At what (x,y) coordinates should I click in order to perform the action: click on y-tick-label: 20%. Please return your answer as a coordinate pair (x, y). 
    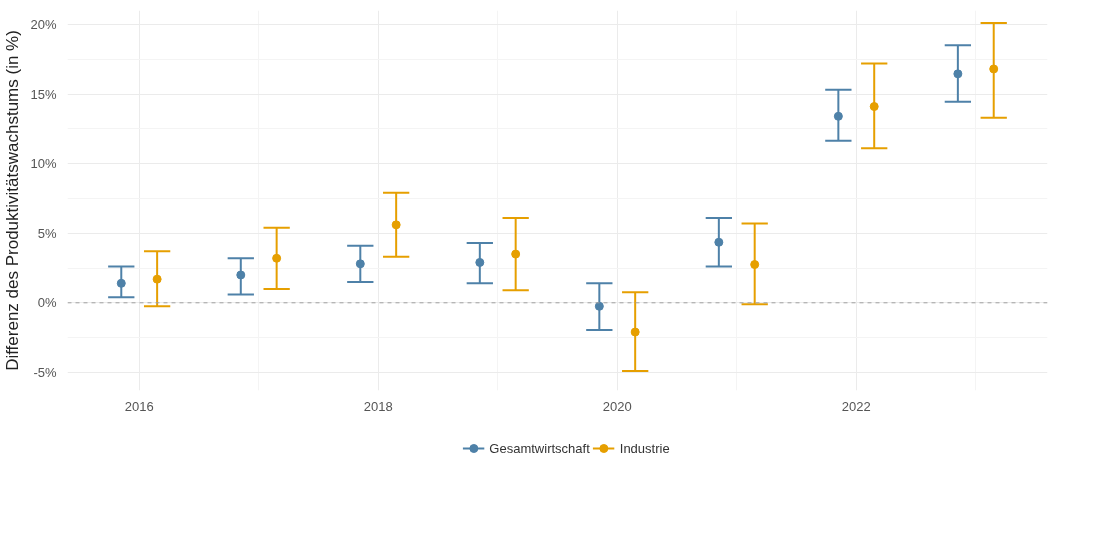
    Looking at the image, I should click on (43, 24).